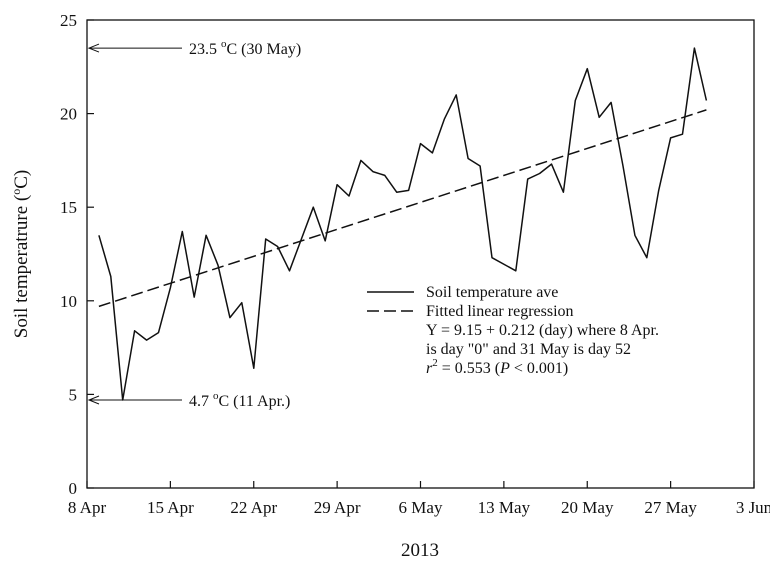 Image resolution: width=770 pixels, height=564 pixels. I want to click on x-tick-label: 22 Apr, so click(253, 507).